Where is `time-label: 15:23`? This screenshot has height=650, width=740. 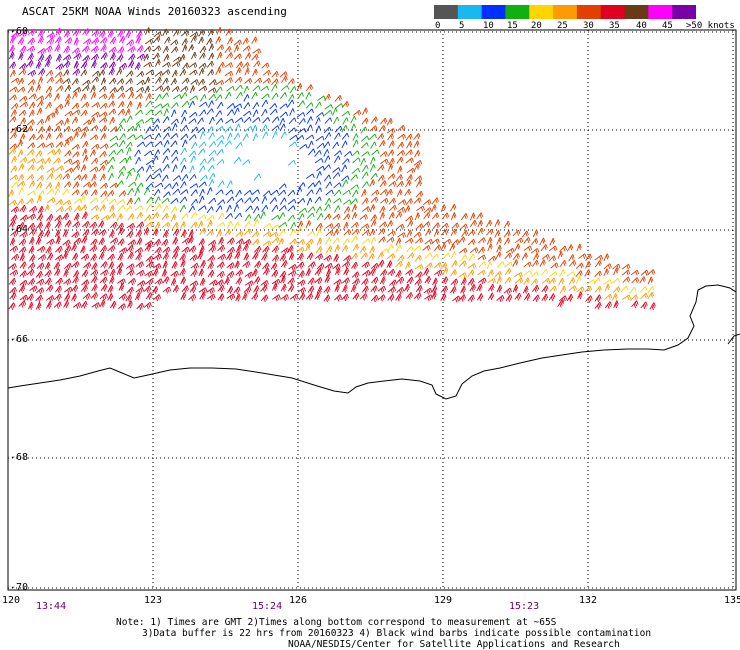
time-label: 15:23 is located at coordinates (524, 606).